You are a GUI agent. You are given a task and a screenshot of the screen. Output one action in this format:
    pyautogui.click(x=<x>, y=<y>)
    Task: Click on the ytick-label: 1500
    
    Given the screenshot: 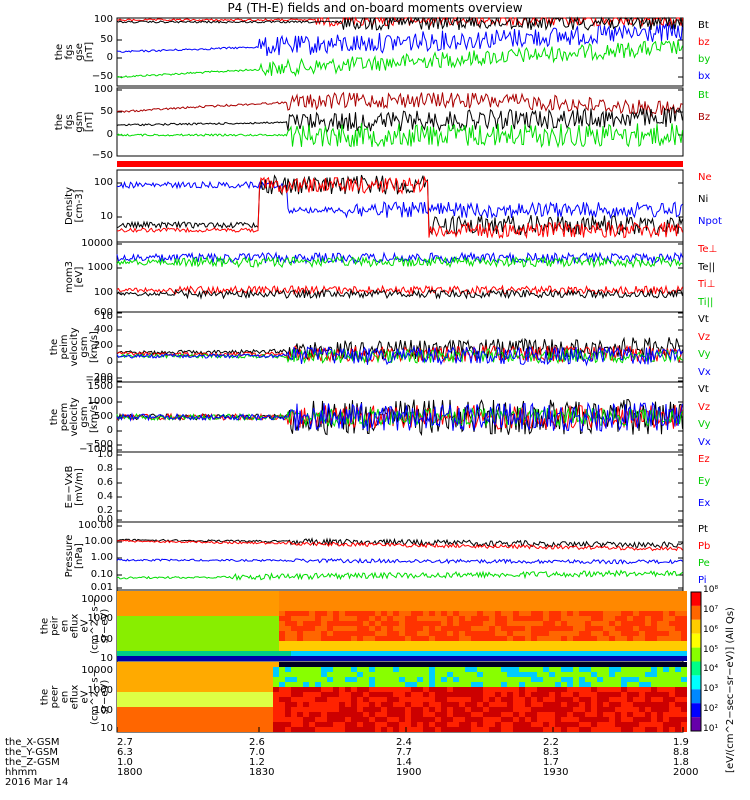 What is the action you would take?
    pyautogui.click(x=100, y=386)
    